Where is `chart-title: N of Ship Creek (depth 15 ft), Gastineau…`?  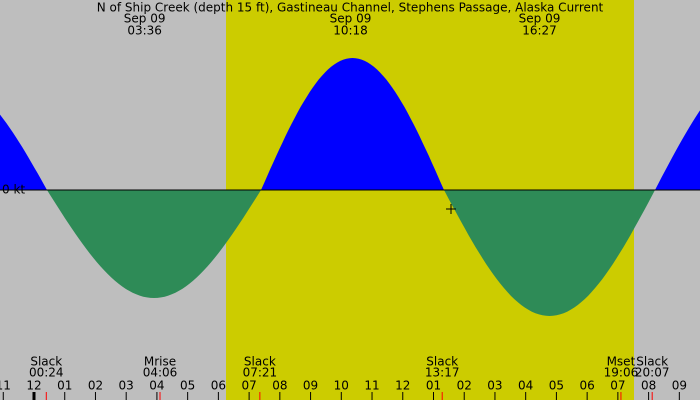 chart-title: N of Ship Creek (depth 15 ft), Gastineau… is located at coordinates (350, 8).